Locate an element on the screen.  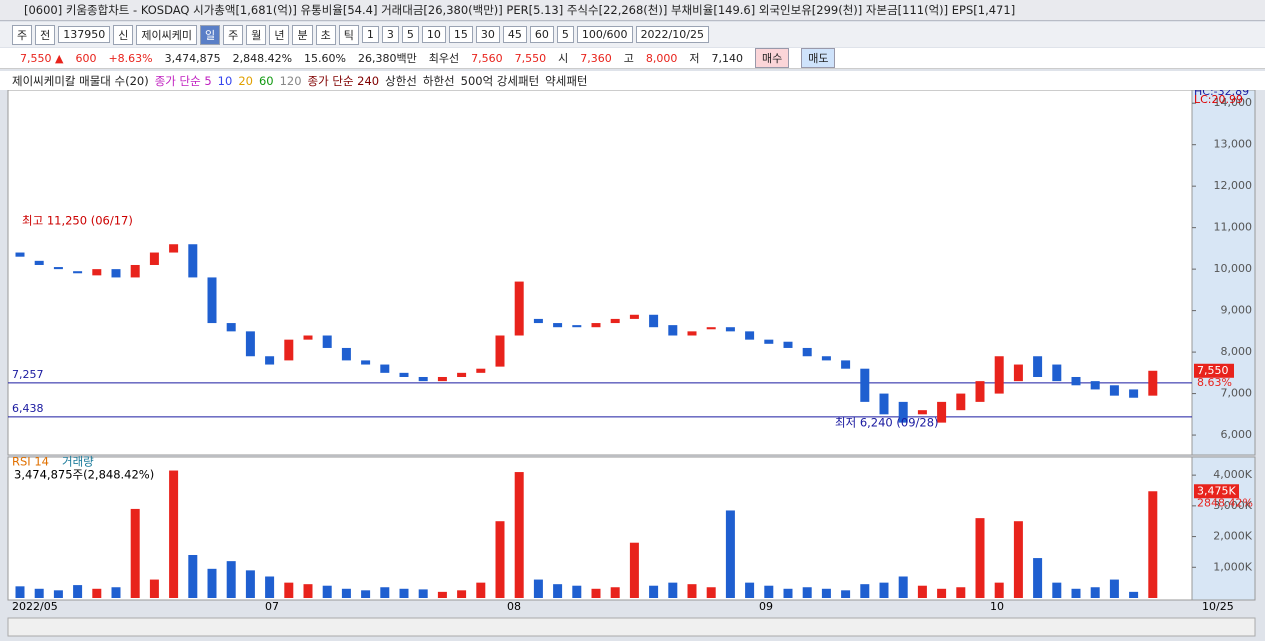
quote-field: 7,360 is located at coordinates (596, 58).